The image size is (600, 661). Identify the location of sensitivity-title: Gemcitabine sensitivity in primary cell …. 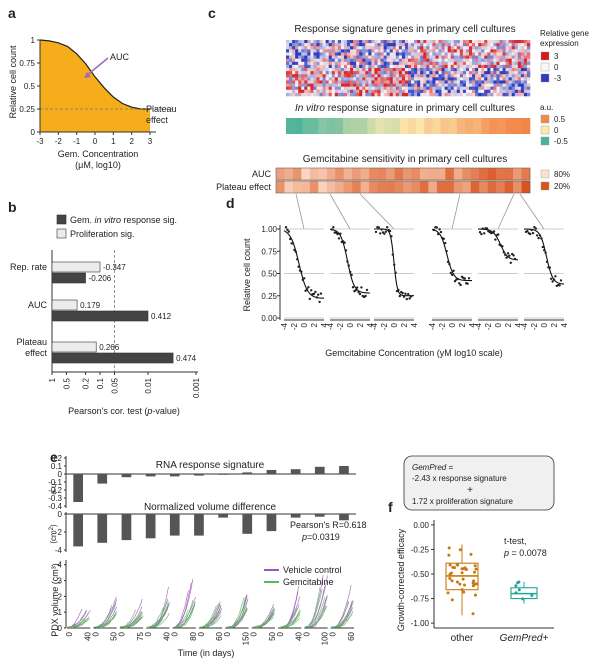
(405, 159).